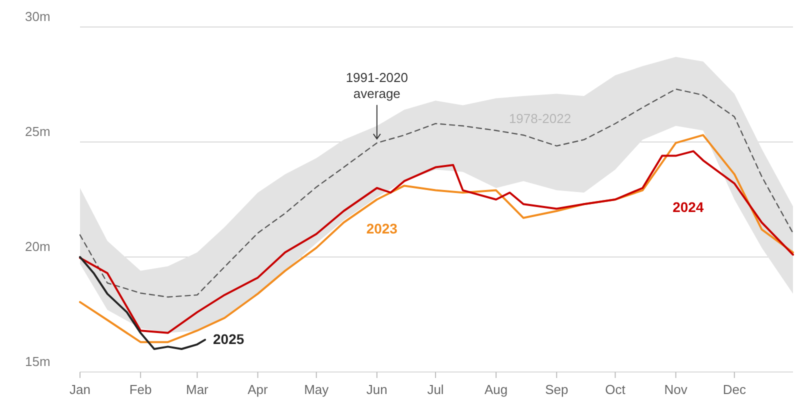 The width and height of the screenshot is (807, 401). Describe the element at coordinates (140, 389) in the screenshot. I see `x-tick-label: Feb` at that location.